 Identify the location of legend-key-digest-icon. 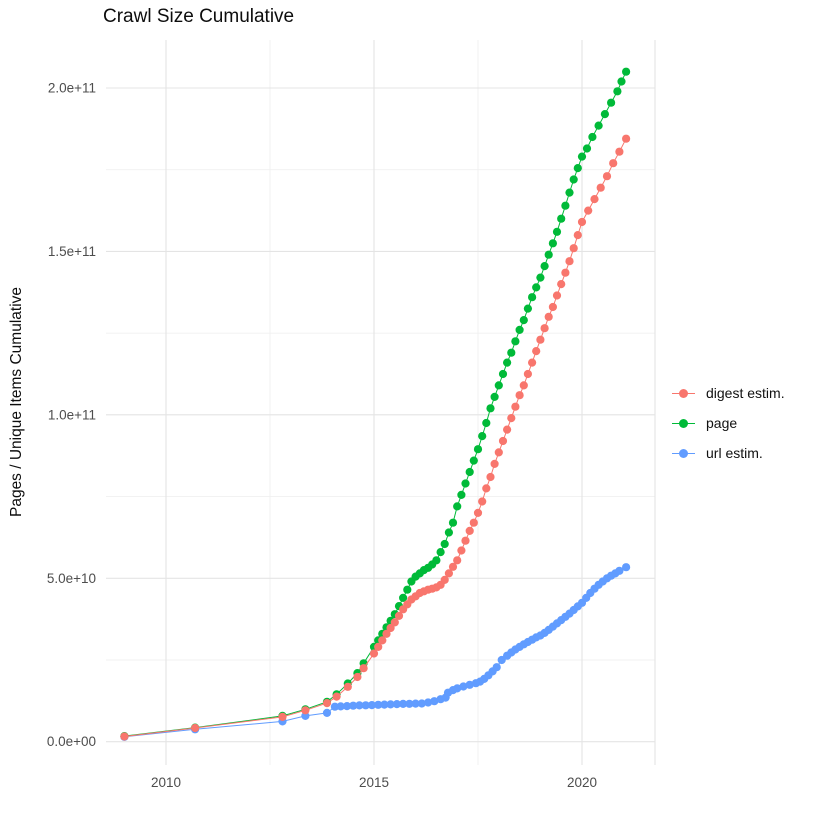
(683, 393).